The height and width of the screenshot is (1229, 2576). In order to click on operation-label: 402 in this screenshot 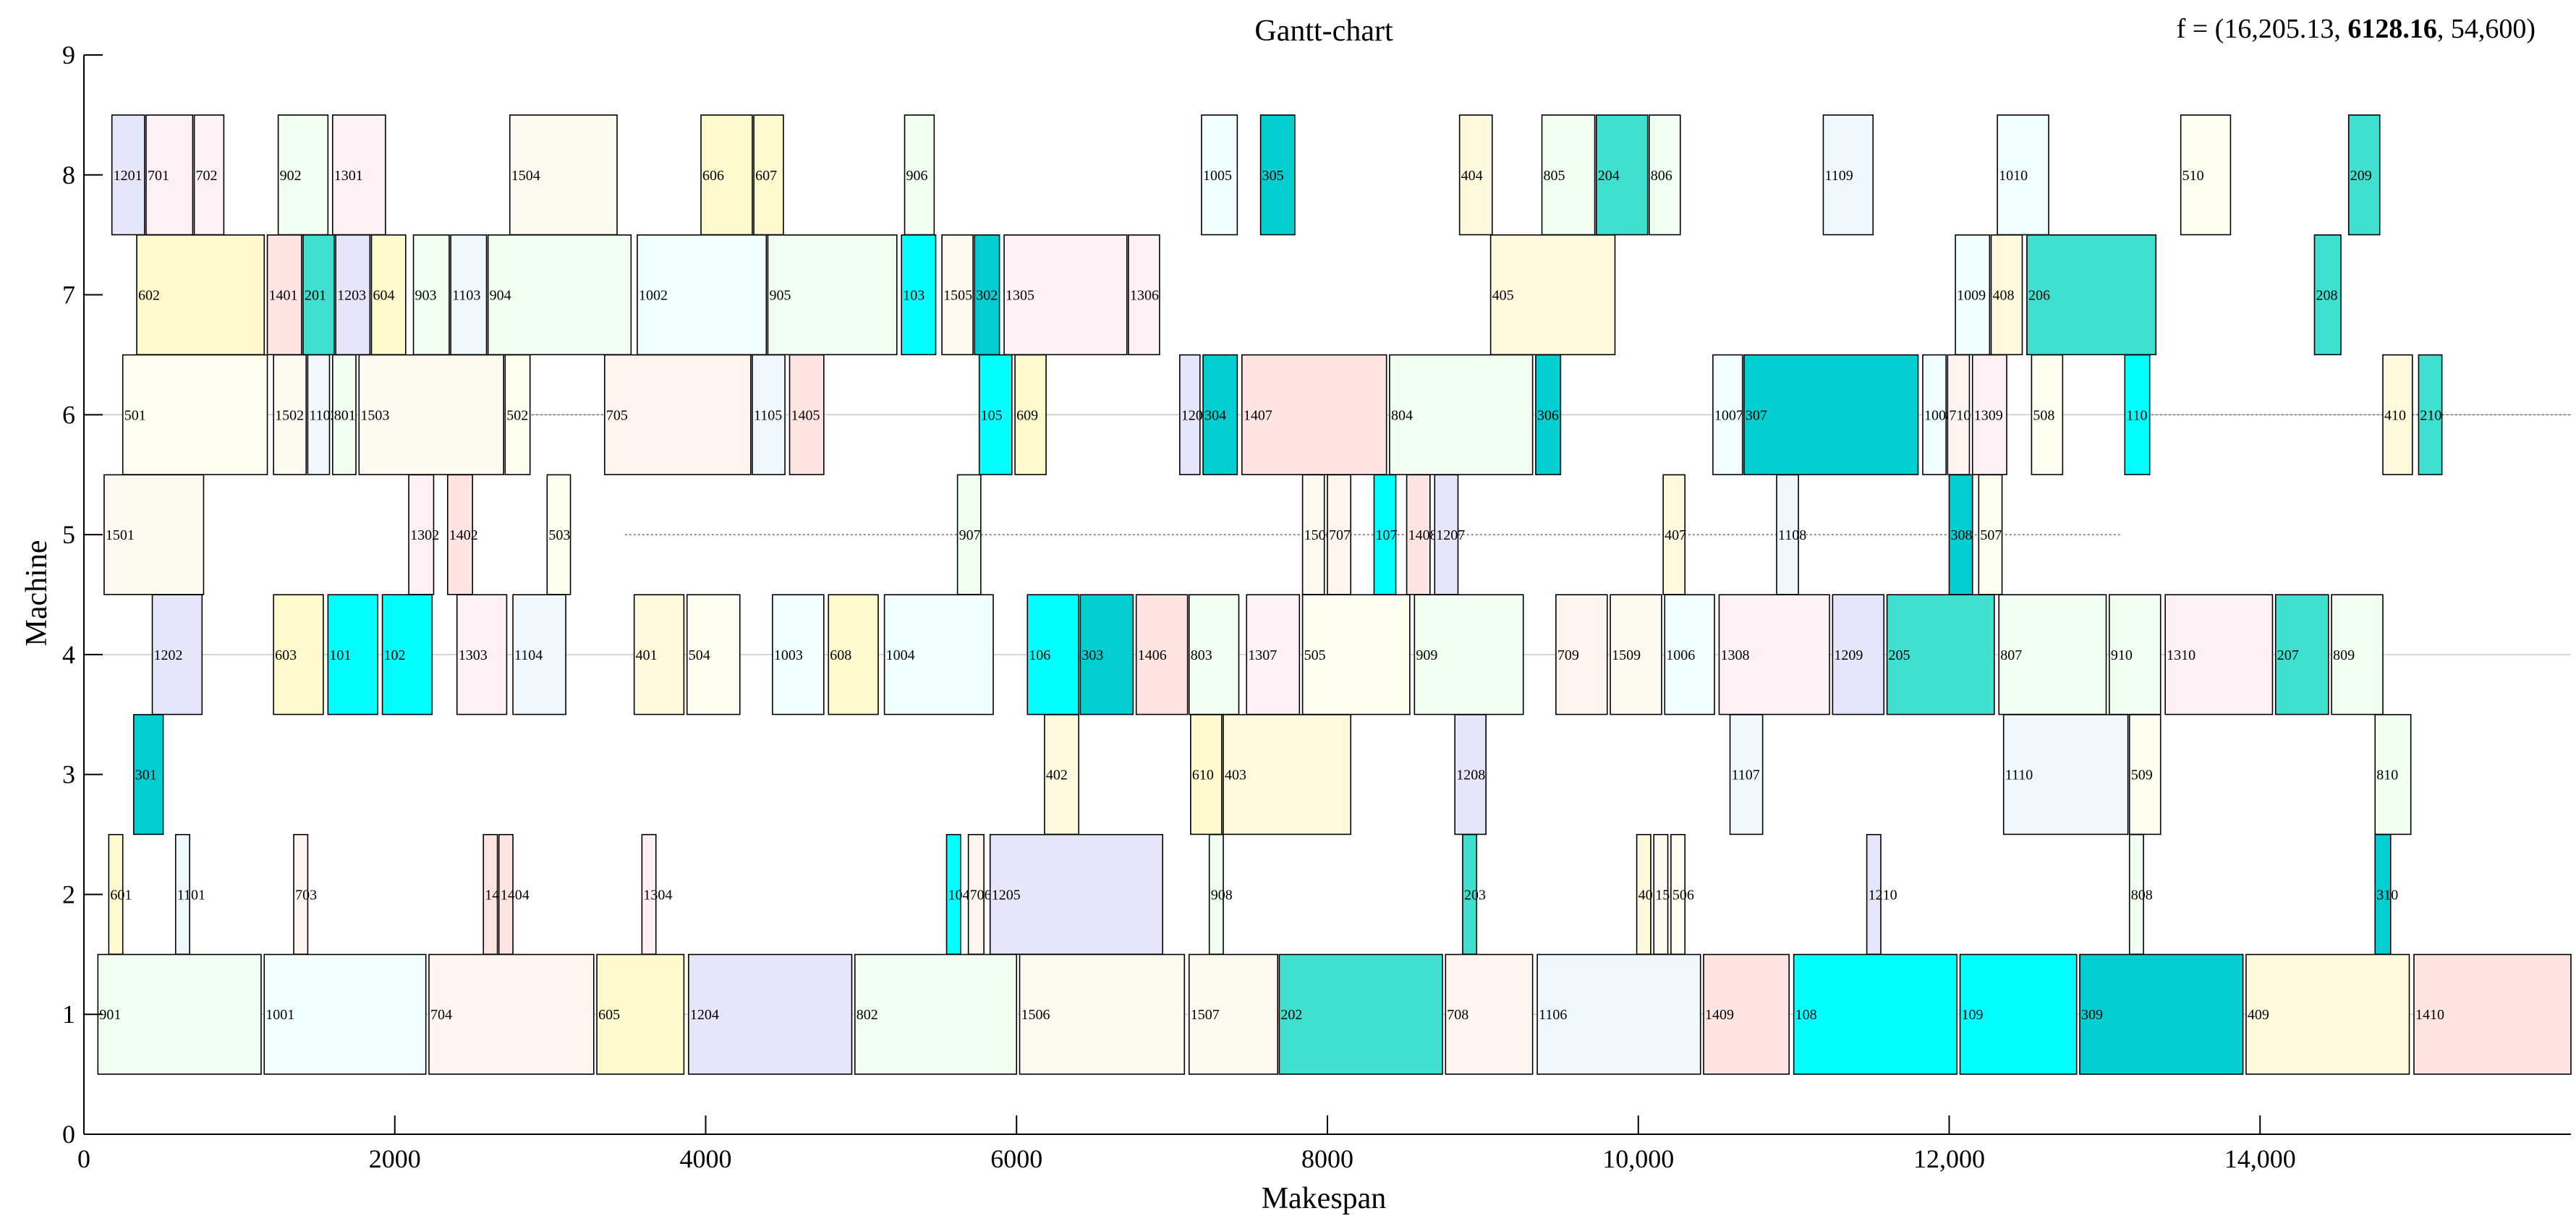, I will do `click(1057, 775)`.